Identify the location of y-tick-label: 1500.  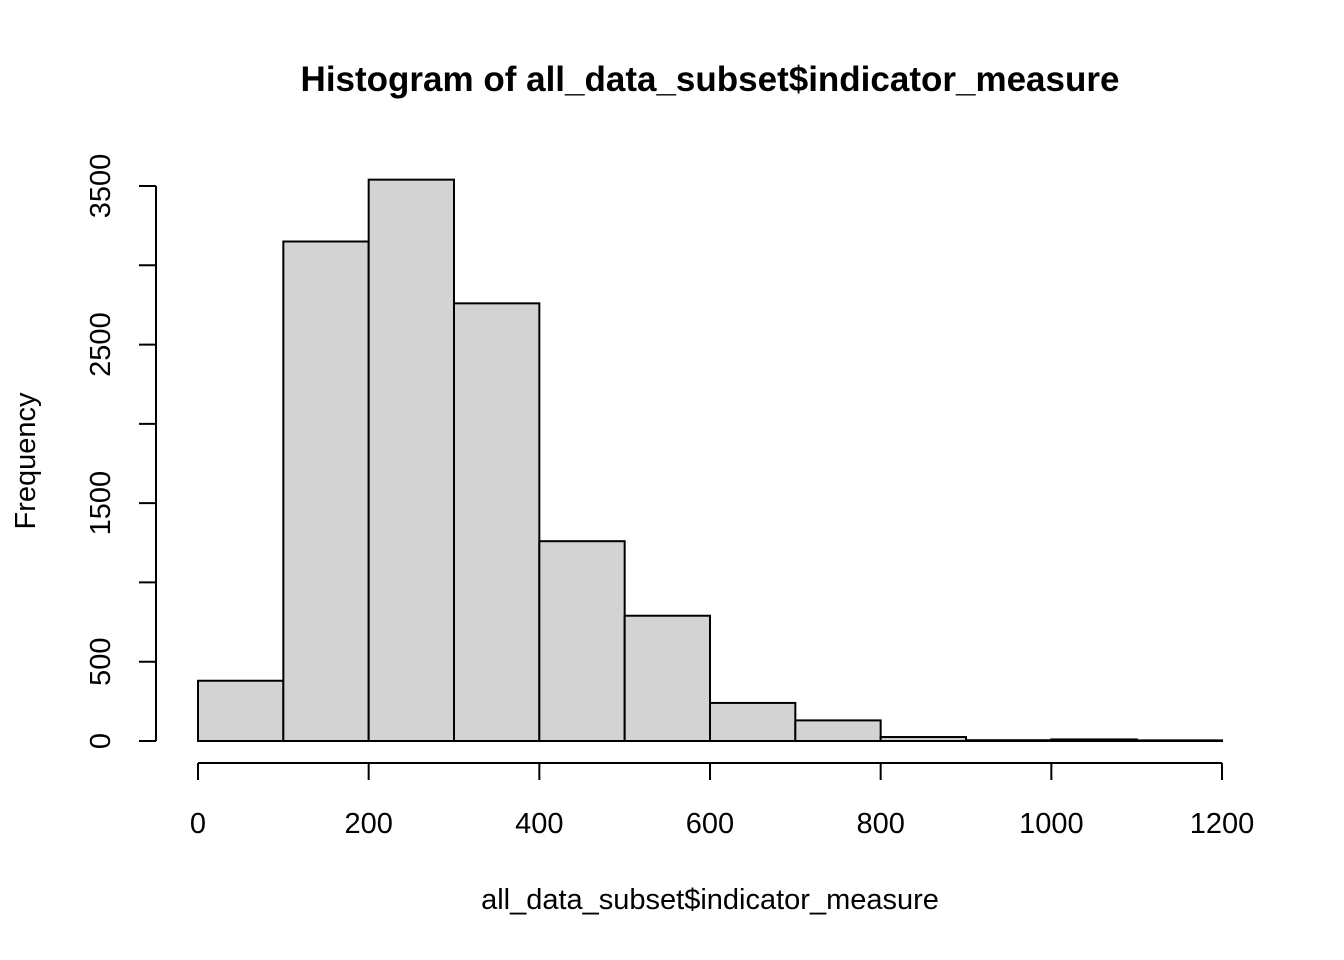
(101, 503).